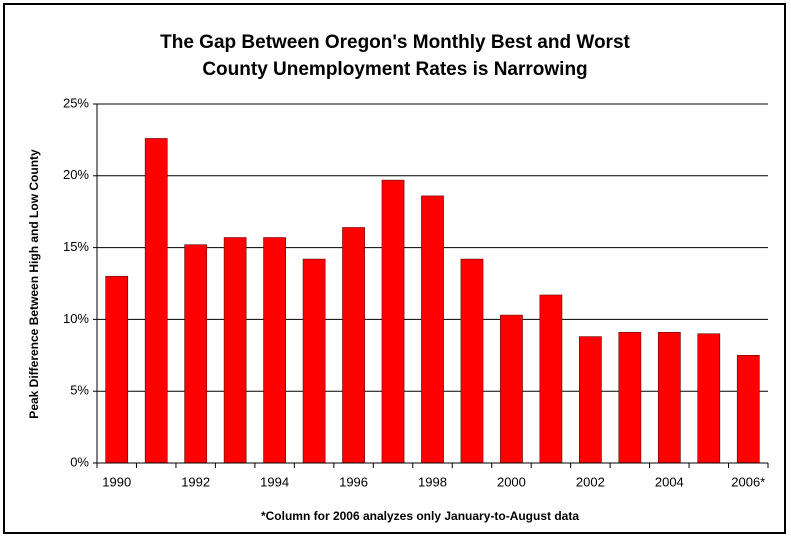  I want to click on x-tick-label: 1998, so click(432, 481).